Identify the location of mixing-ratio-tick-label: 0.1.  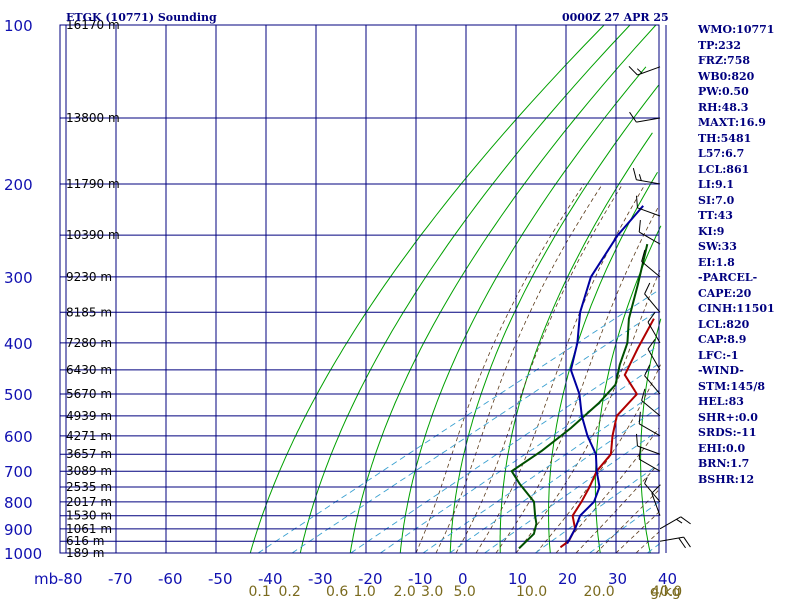
(260, 592).